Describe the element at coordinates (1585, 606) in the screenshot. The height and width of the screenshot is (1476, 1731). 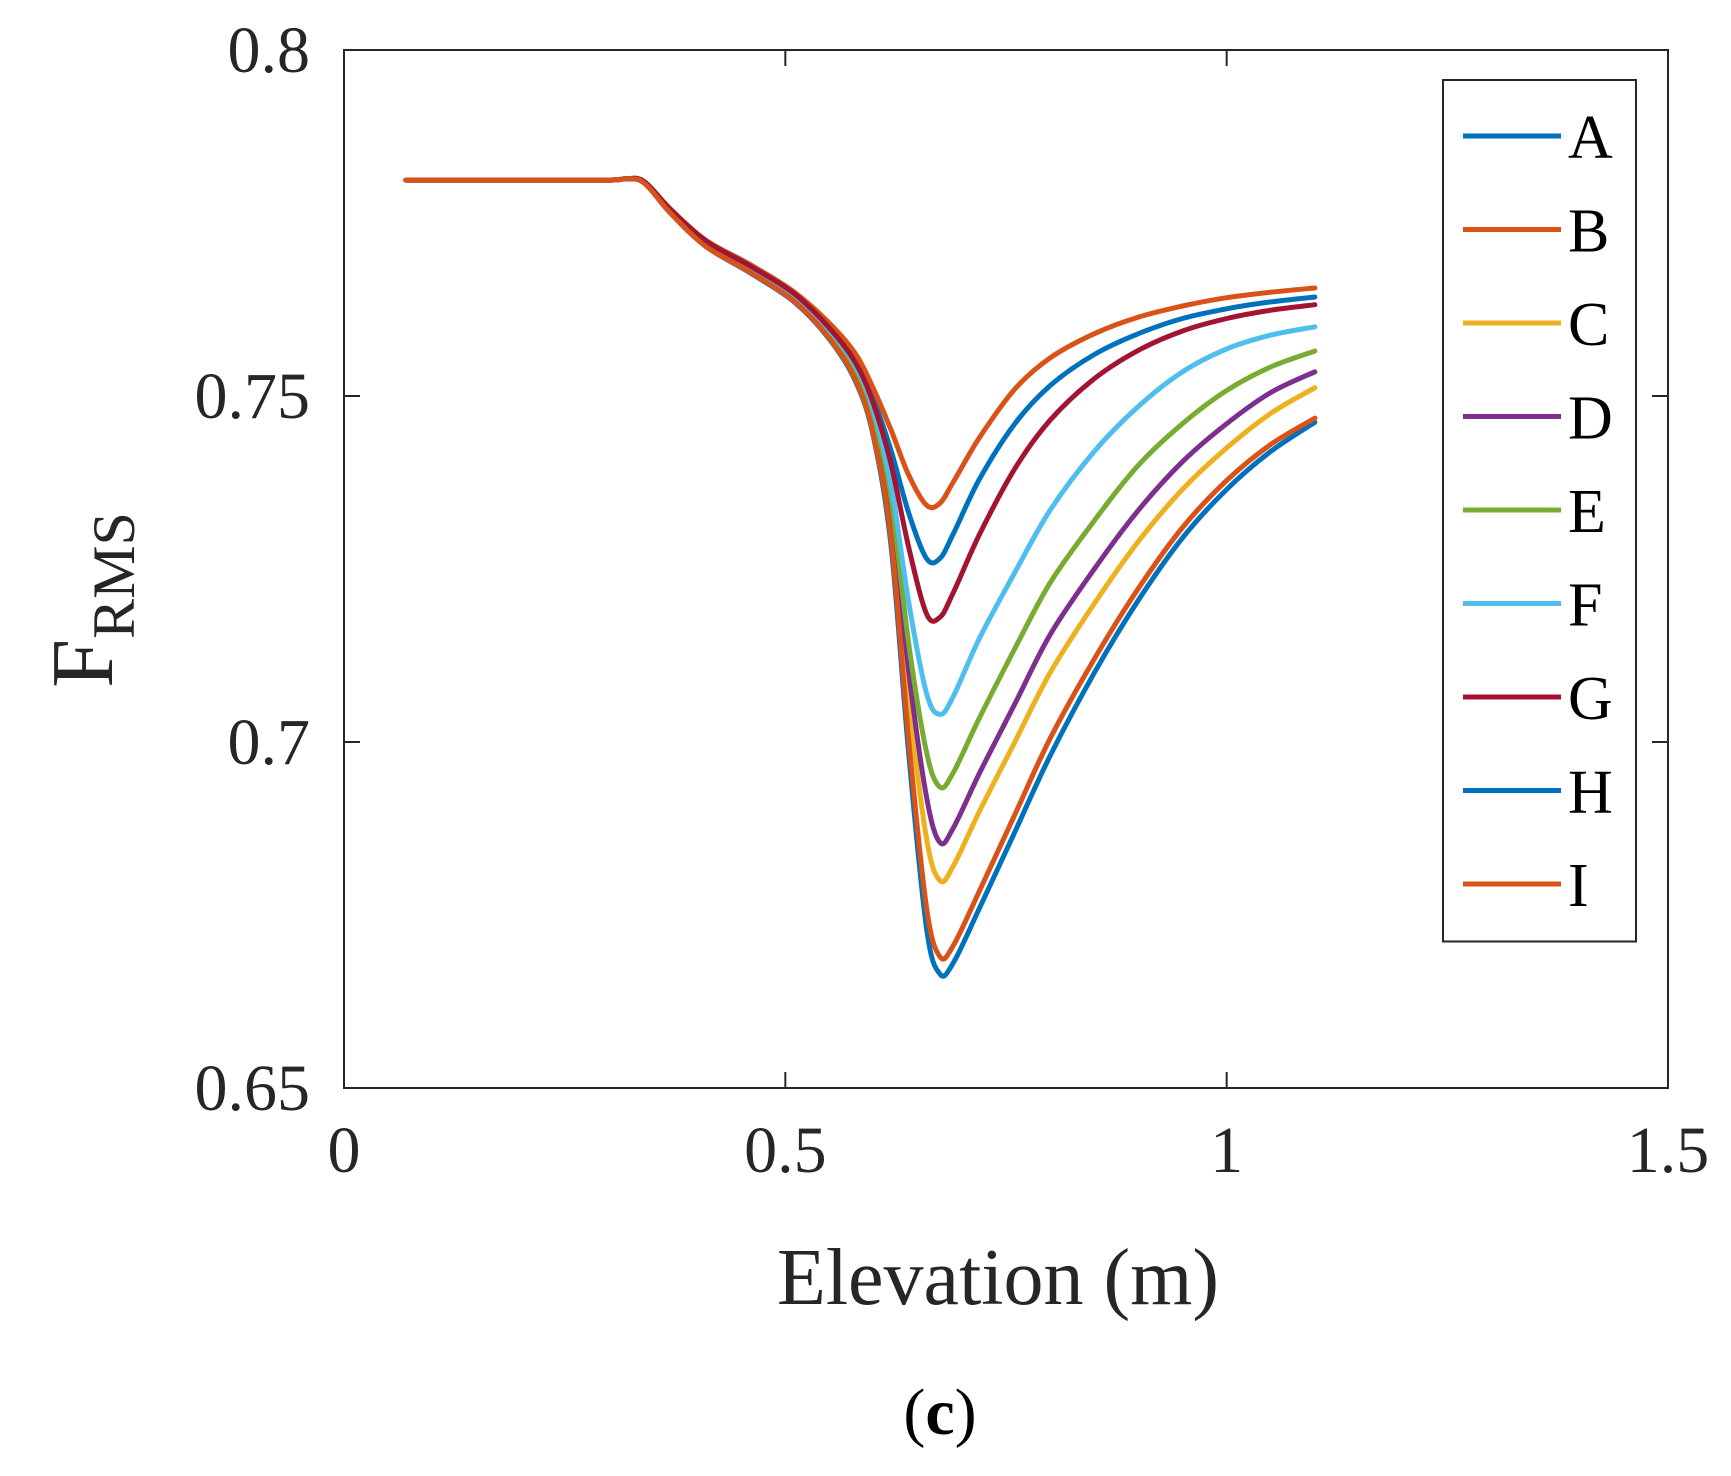
I see `legend-label-f: F` at that location.